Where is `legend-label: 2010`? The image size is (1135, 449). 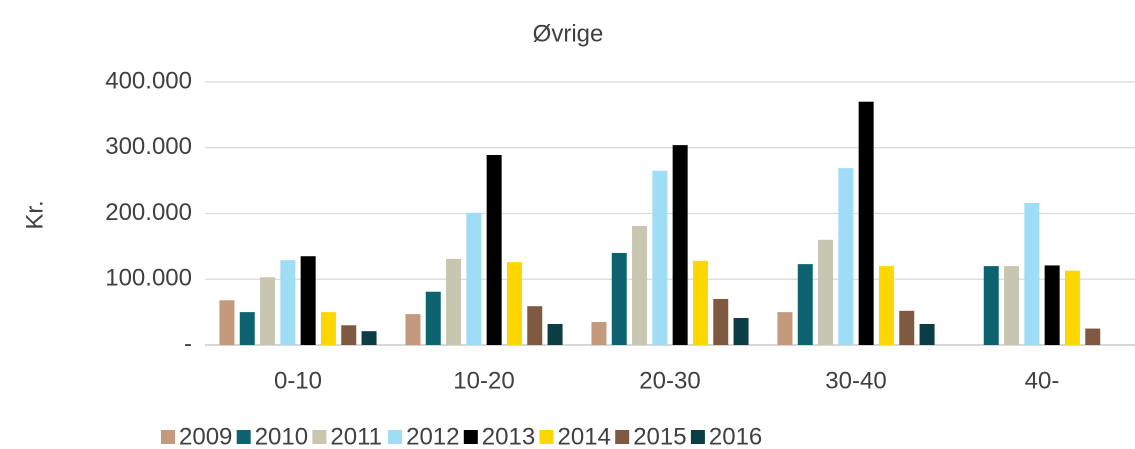 legend-label: 2010 is located at coordinates (281, 436).